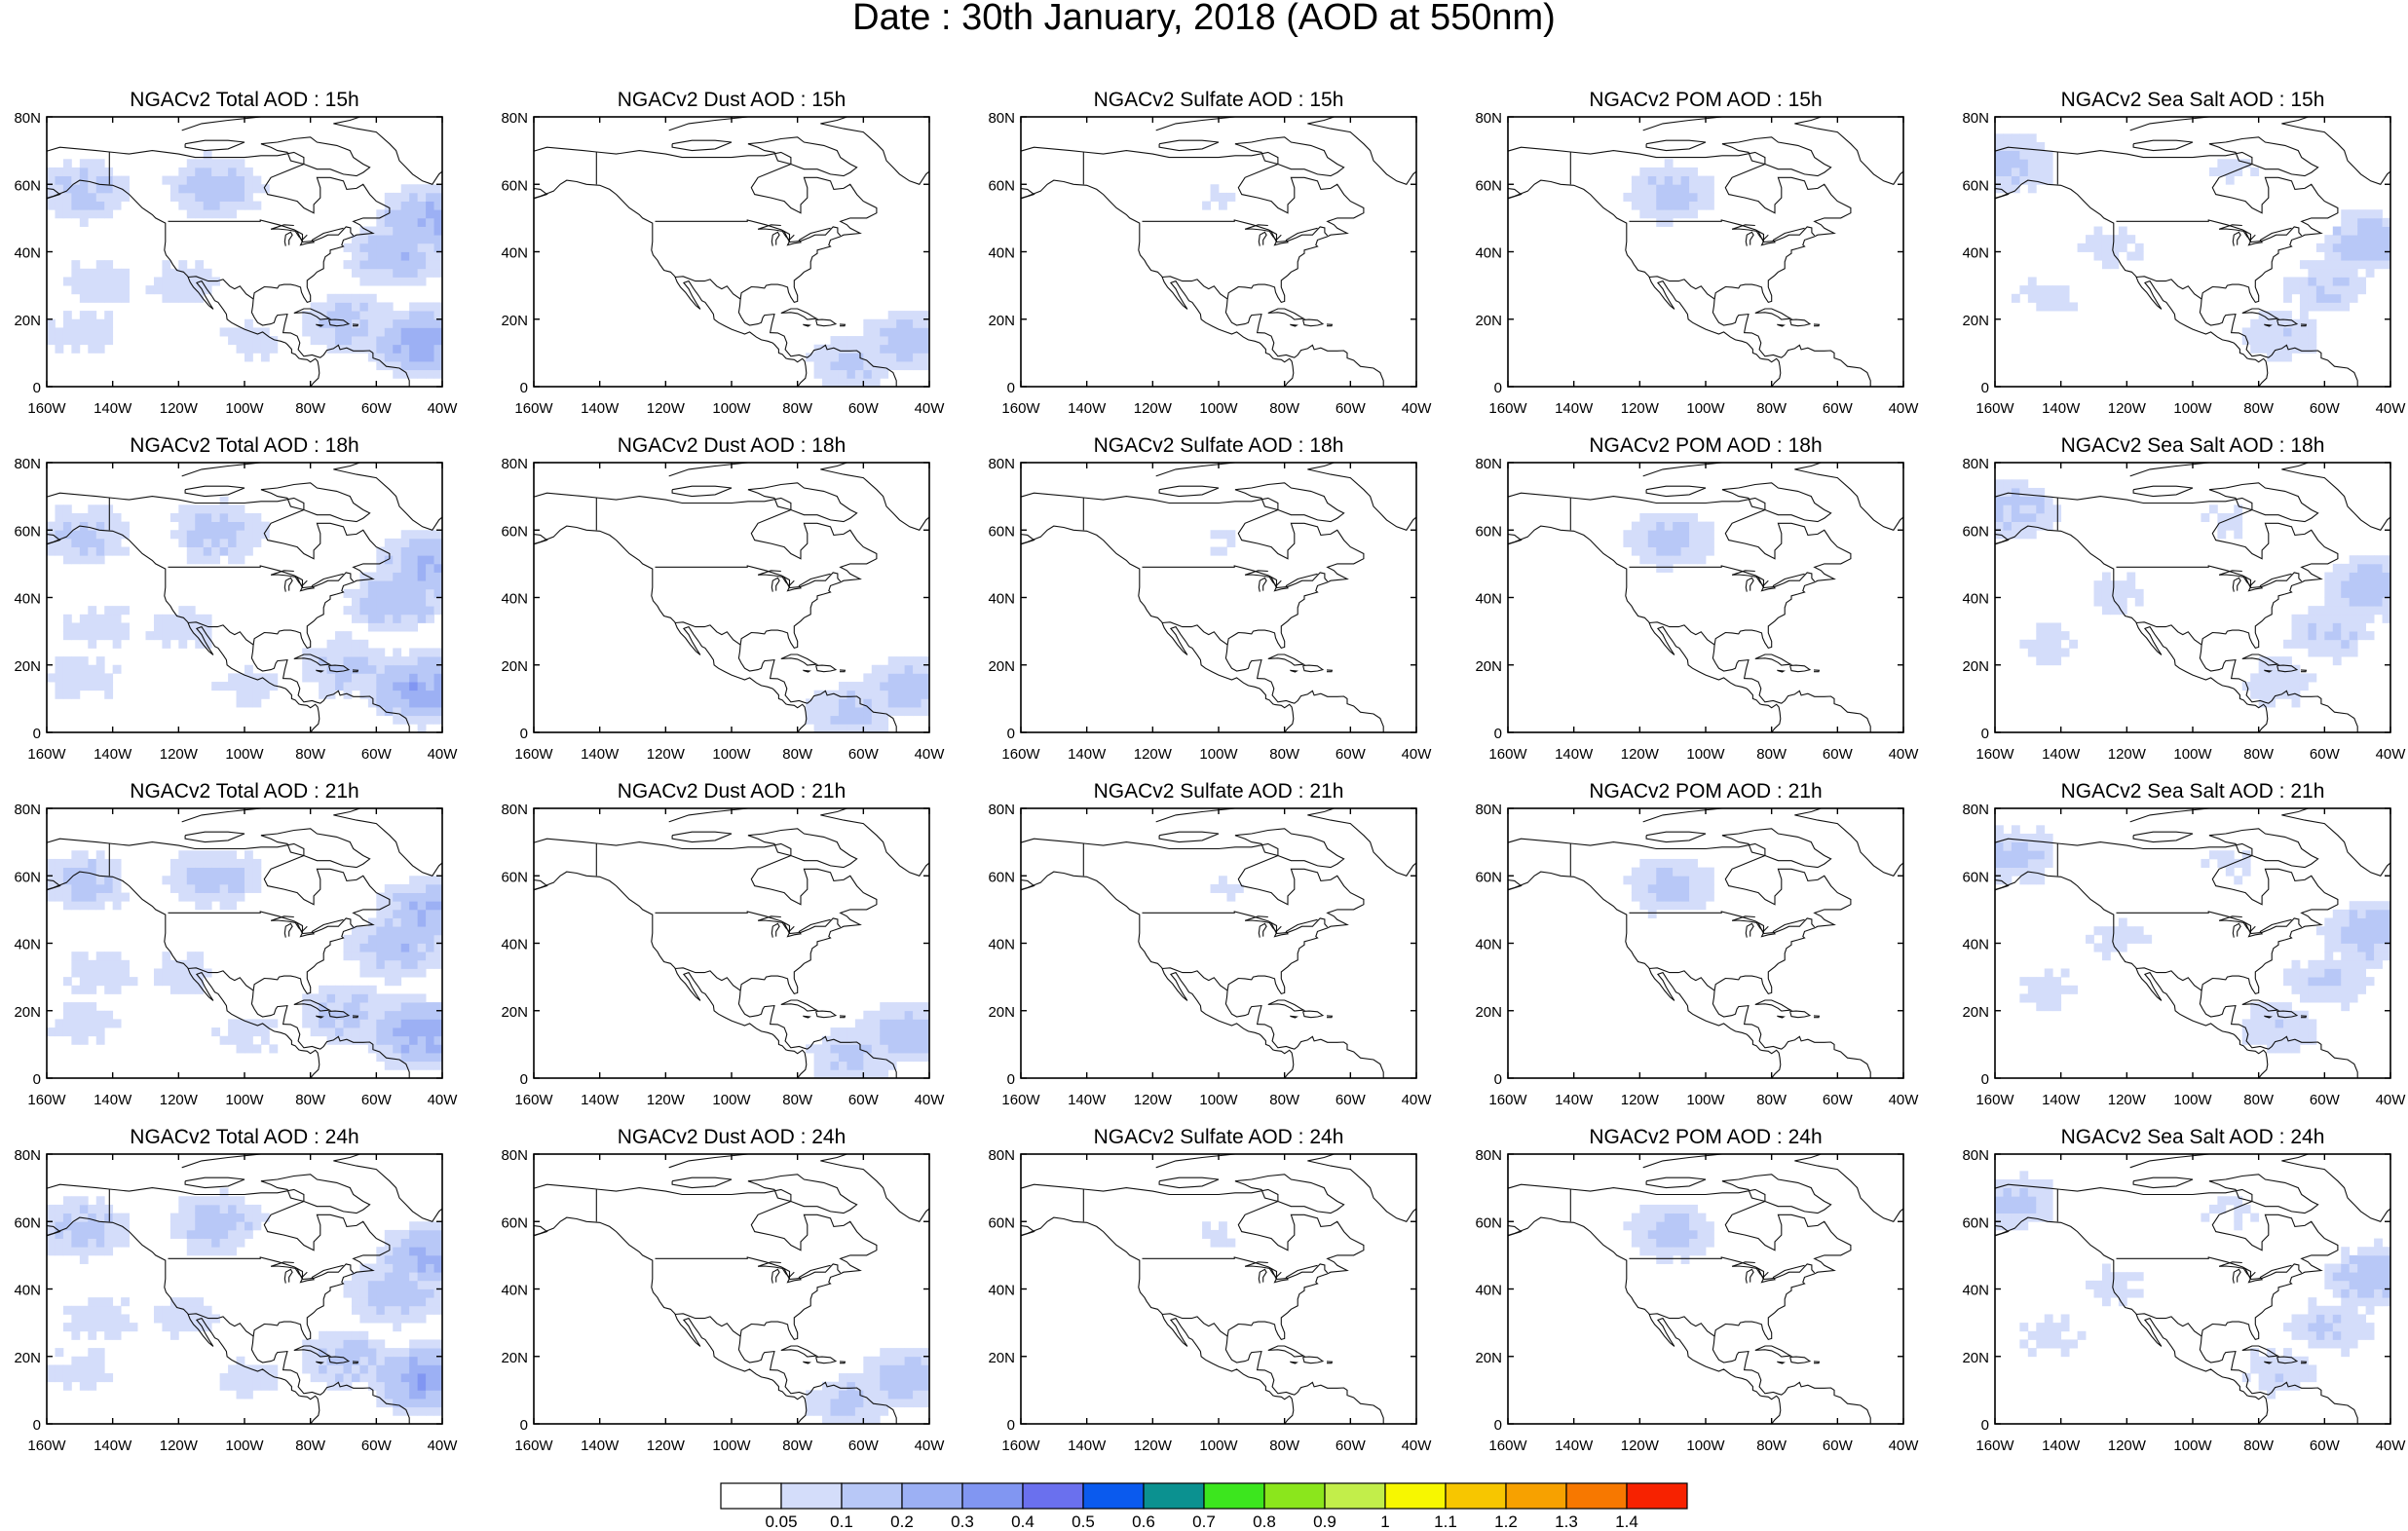  I want to click on lon-tick-label: 100W, so click(1705, 754).